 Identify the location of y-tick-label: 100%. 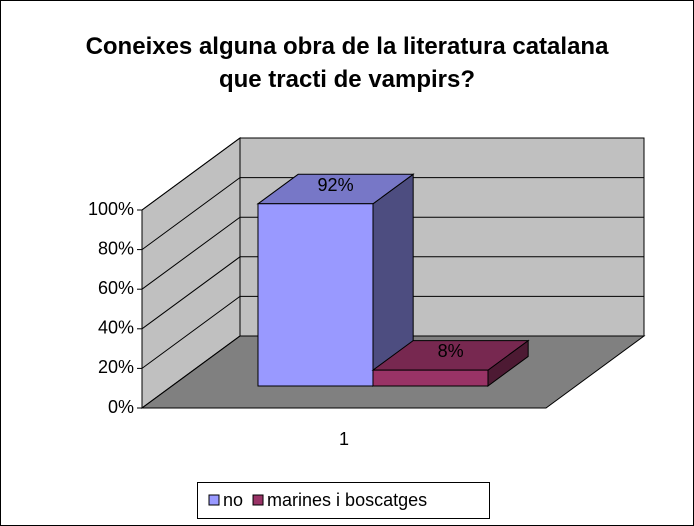
(111, 209).